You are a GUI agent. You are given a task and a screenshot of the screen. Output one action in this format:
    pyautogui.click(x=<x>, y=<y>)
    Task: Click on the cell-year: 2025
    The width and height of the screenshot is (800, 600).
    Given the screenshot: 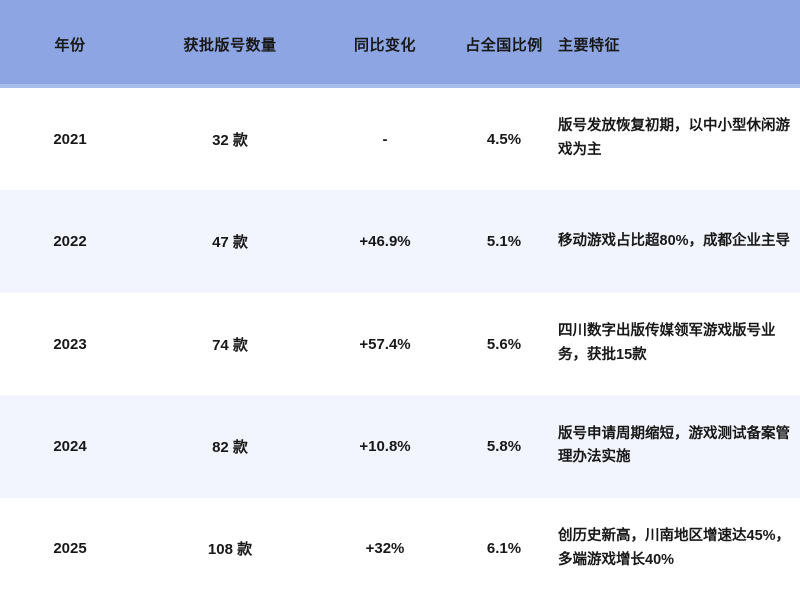 What is the action you would take?
    pyautogui.click(x=70, y=549)
    